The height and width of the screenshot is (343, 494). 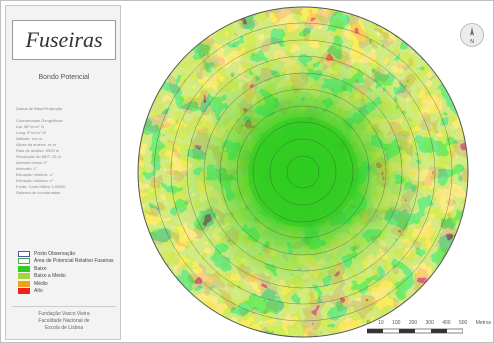 What do you see at coordinates (413, 323) in the screenshot?
I see `scale-tick-label: 200` at bounding box center [413, 323].